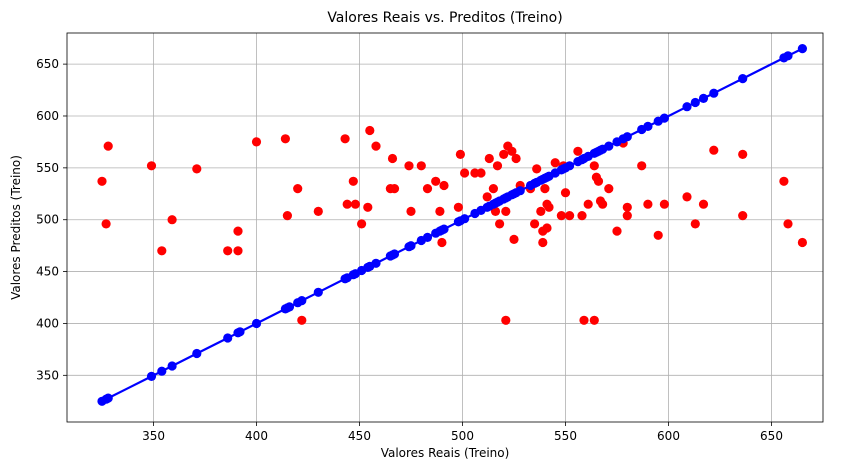  Describe the element at coordinates (668, 436) in the screenshot. I see `x-tick-label: 600` at that location.